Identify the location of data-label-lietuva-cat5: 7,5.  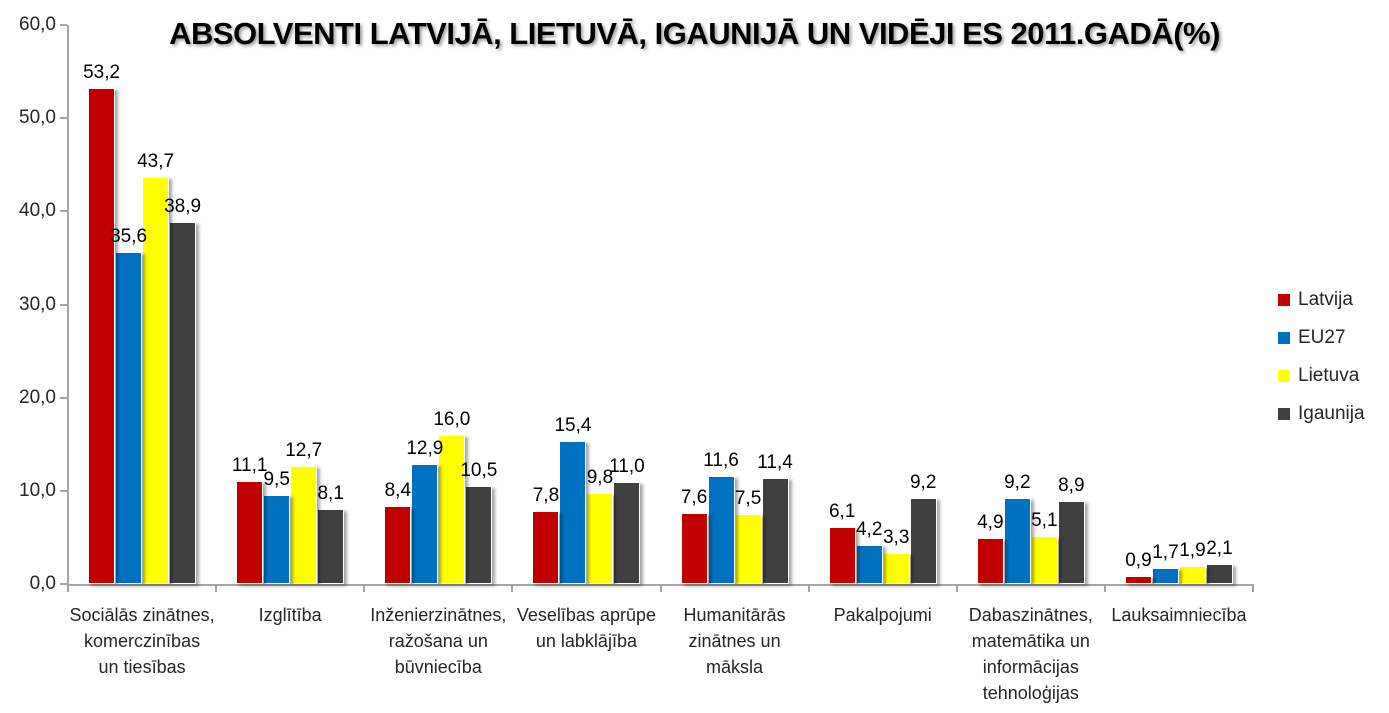
(748, 499).